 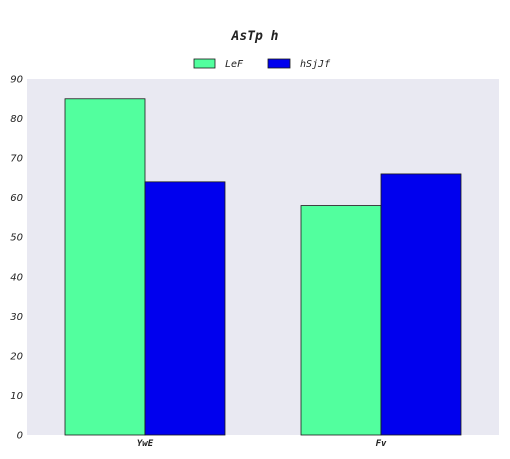 I want to click on legend-swatch-hsjjf, so click(x=279, y=63).